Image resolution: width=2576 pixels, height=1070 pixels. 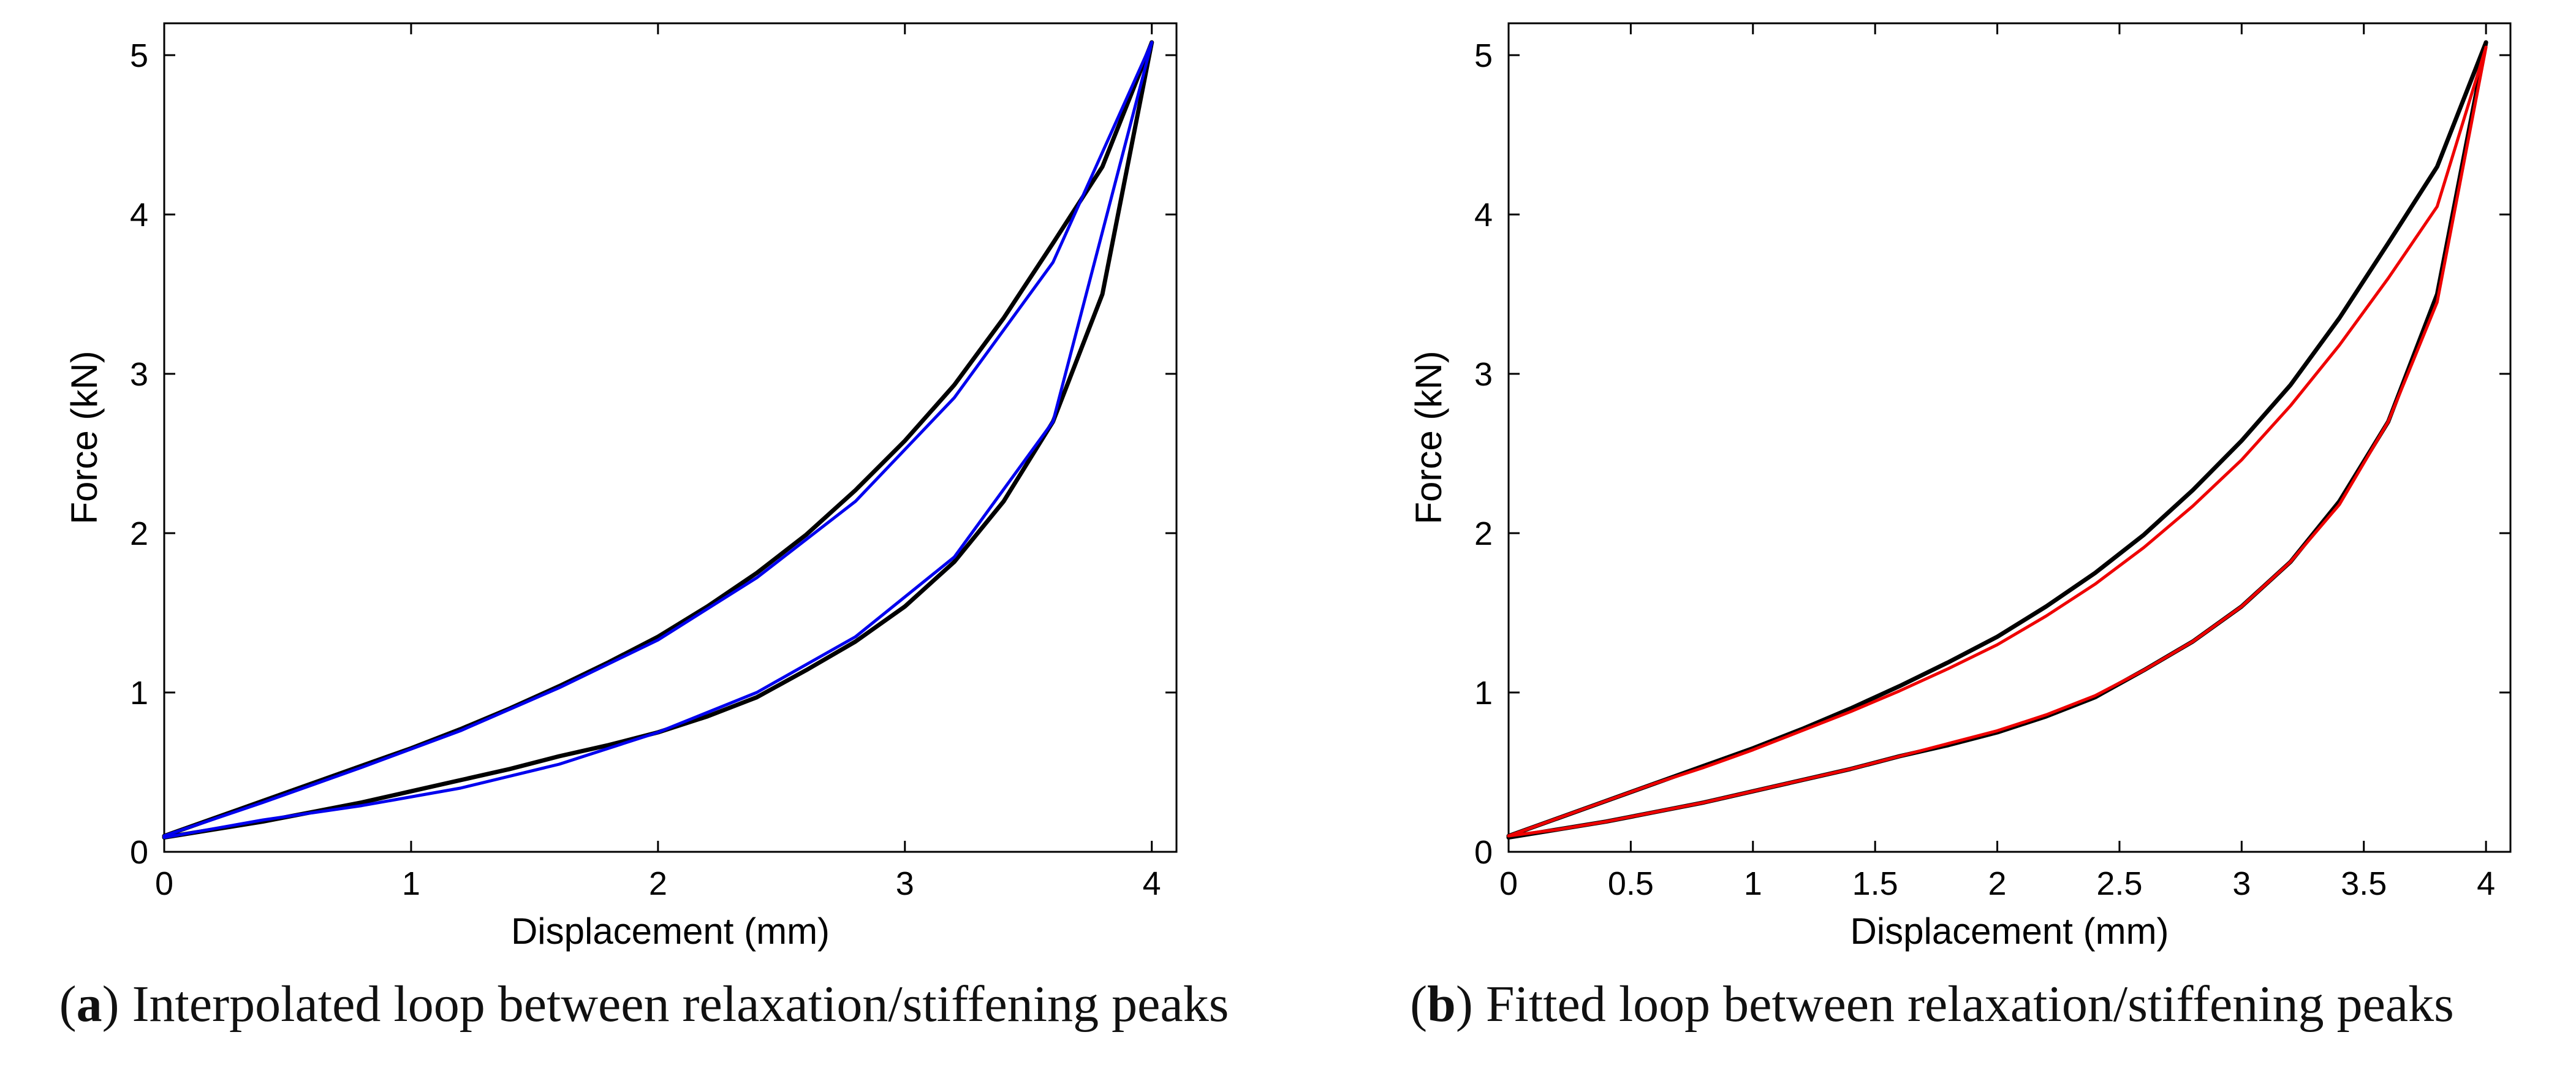 What do you see at coordinates (1875, 884) in the screenshot?
I see `x-tick-label: 1.5` at bounding box center [1875, 884].